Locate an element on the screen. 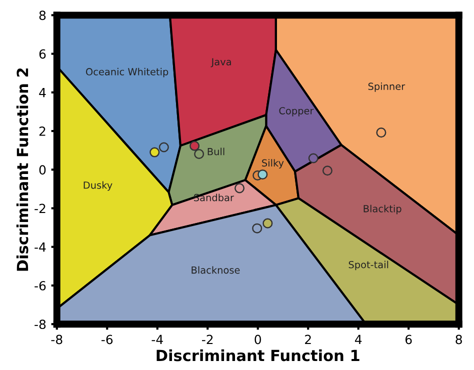 The image size is (474, 370). series-label: Java is located at coordinates (220, 63).